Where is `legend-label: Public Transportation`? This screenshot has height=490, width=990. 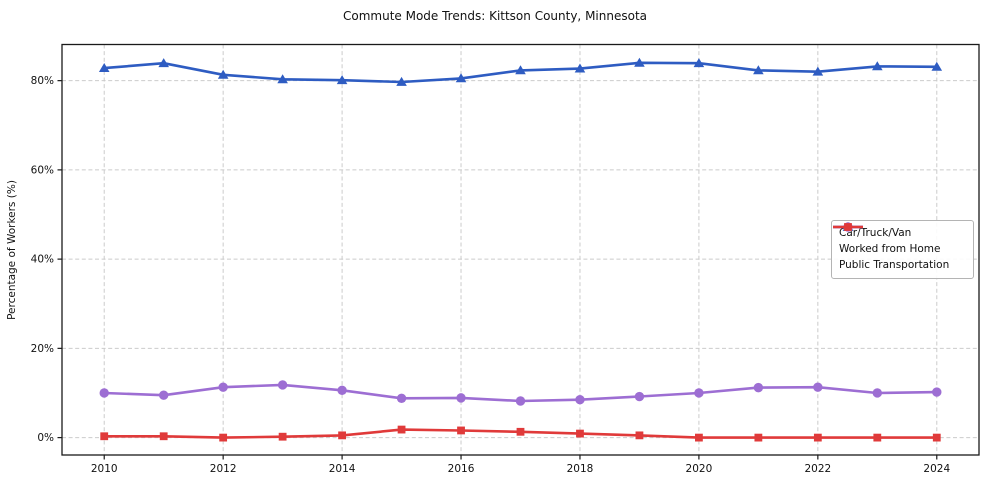
legend-label: Public Transportation is located at coordinates (894, 265).